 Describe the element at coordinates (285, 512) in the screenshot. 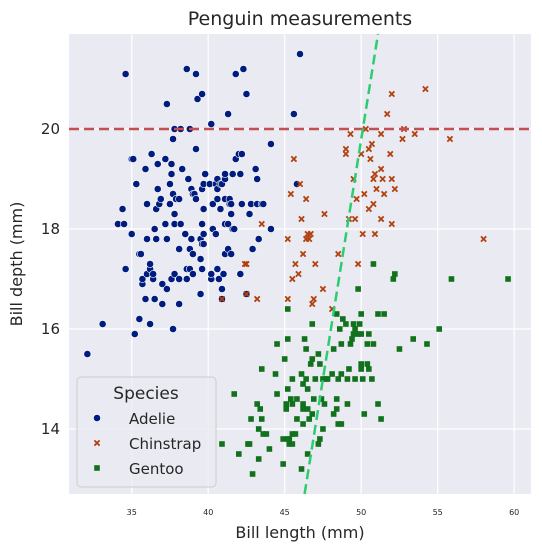

I see `x-tick-label: 45` at that location.